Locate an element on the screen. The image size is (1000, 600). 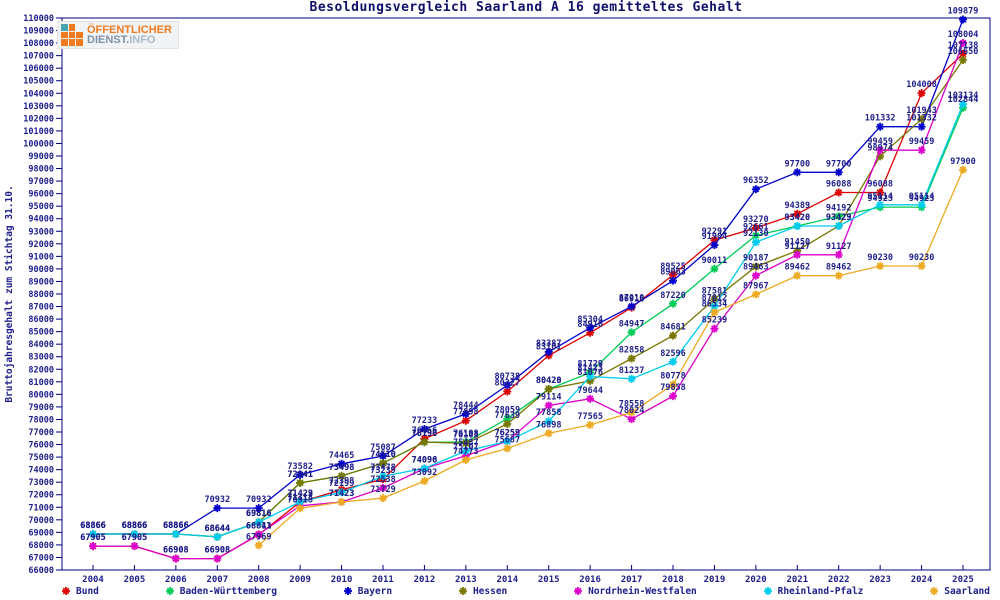
point-value-label: 98974 is located at coordinates (880, 148).